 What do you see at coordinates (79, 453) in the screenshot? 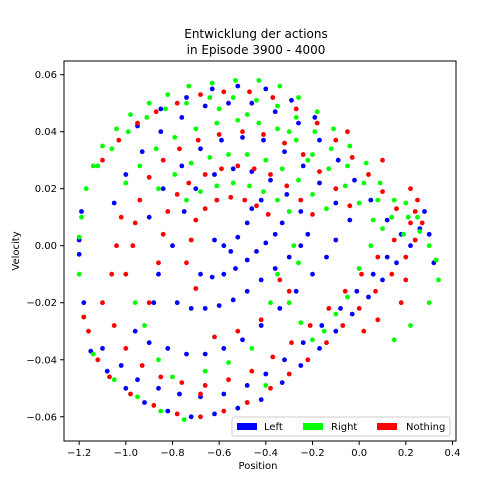
I see `x-tick-label: −1.2` at bounding box center [79, 453].